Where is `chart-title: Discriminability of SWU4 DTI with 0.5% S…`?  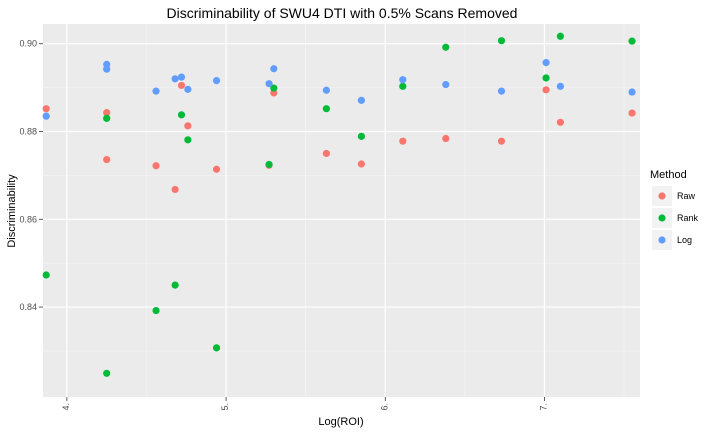 chart-title: Discriminability of SWU4 DTI with 0.5% S… is located at coordinates (342, 13).